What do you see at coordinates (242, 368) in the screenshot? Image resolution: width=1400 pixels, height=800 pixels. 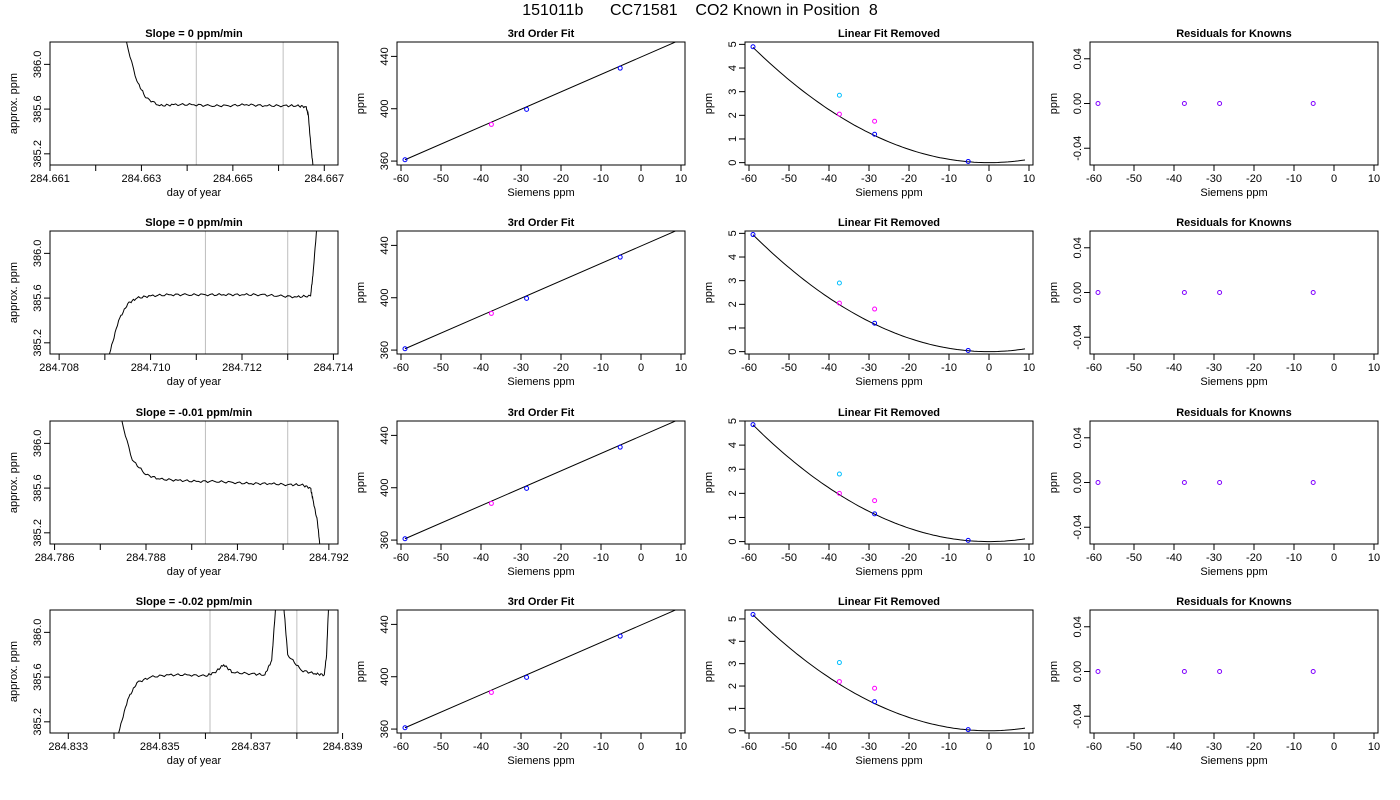 I see `x-tick-label: 284.712` at bounding box center [242, 368].